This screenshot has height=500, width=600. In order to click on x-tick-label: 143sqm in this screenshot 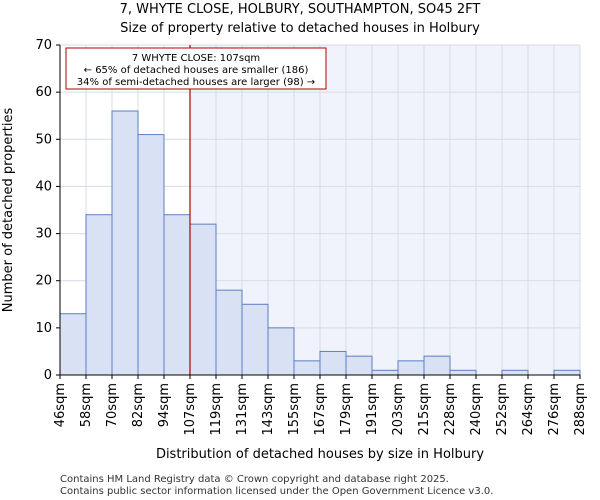, I will do `click(268, 409)`.